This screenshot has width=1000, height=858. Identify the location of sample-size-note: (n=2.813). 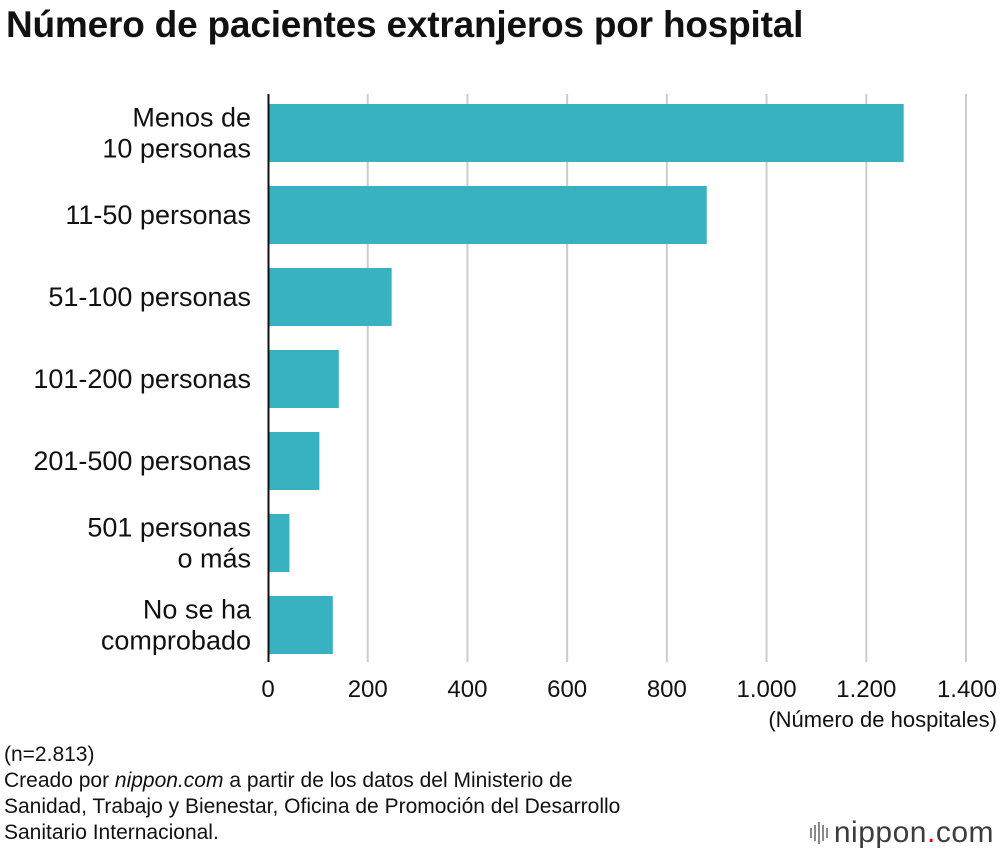
(49, 754).